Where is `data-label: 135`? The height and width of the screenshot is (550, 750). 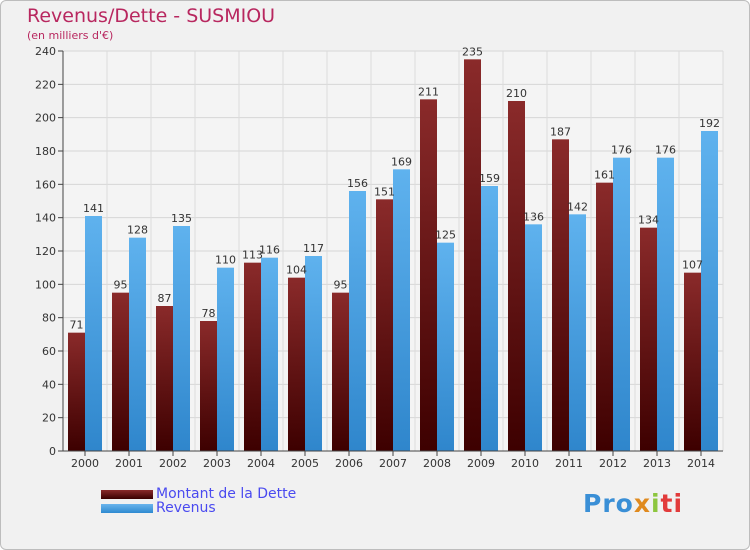 data-label: 135 is located at coordinates (181, 218).